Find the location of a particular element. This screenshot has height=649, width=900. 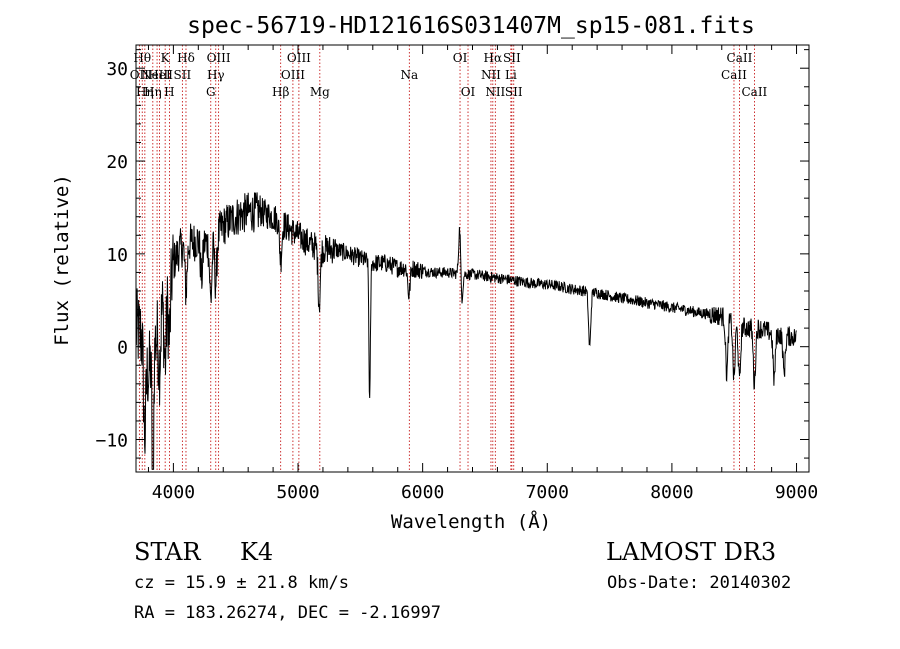

y-tick-label: 30 is located at coordinates (117, 69).